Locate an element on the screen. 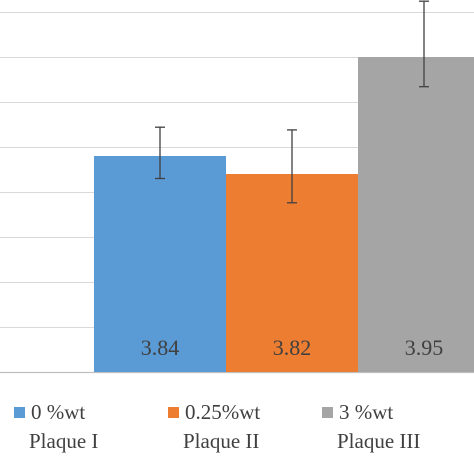 Image resolution: width=474 pixels, height=474 pixels. legend-item-plaque-ii: 0.25%wt Plaque II is located at coordinates (214, 427).